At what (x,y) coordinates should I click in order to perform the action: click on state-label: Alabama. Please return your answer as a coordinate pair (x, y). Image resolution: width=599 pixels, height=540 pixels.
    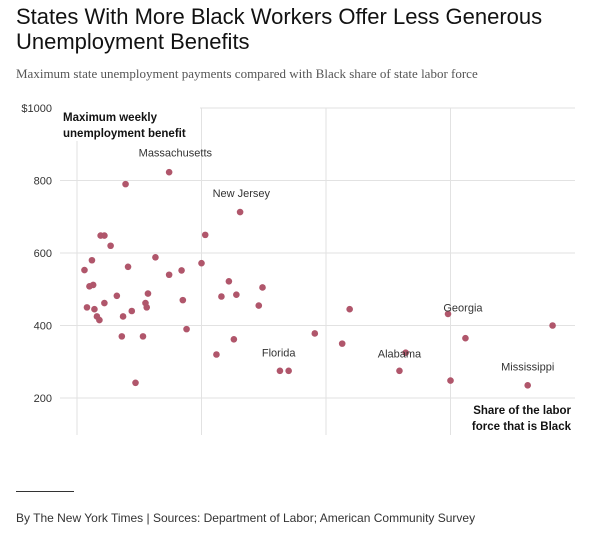
    Looking at the image, I should click on (400, 354).